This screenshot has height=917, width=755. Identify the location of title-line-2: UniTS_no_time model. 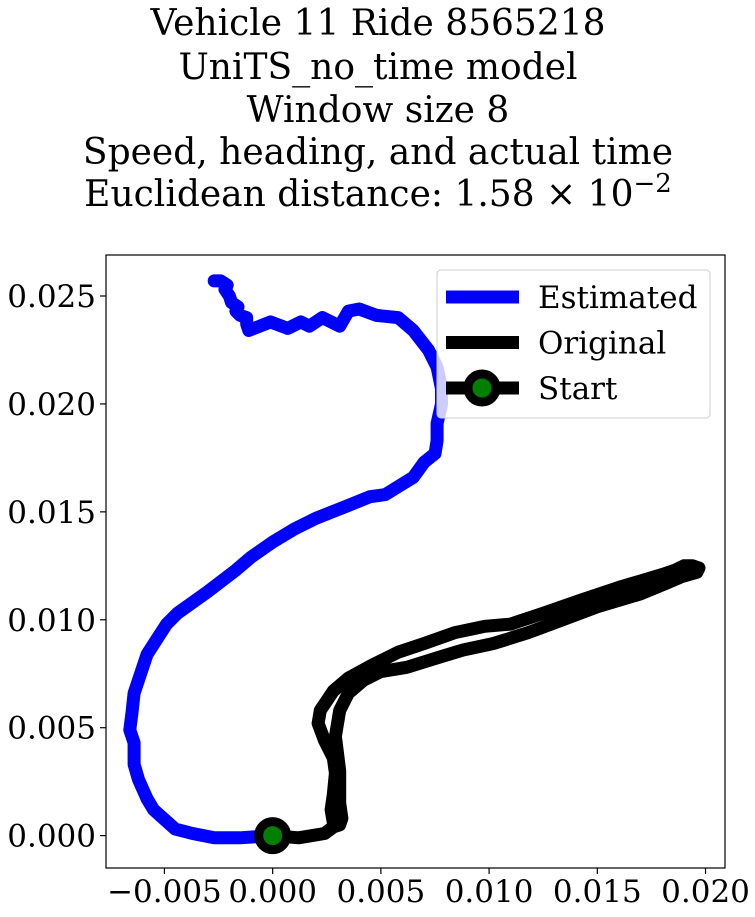
(377, 67).